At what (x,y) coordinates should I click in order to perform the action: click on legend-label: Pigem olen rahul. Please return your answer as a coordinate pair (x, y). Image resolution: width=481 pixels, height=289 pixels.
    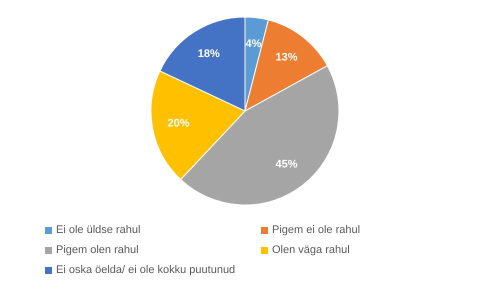
    Looking at the image, I should click on (97, 250).